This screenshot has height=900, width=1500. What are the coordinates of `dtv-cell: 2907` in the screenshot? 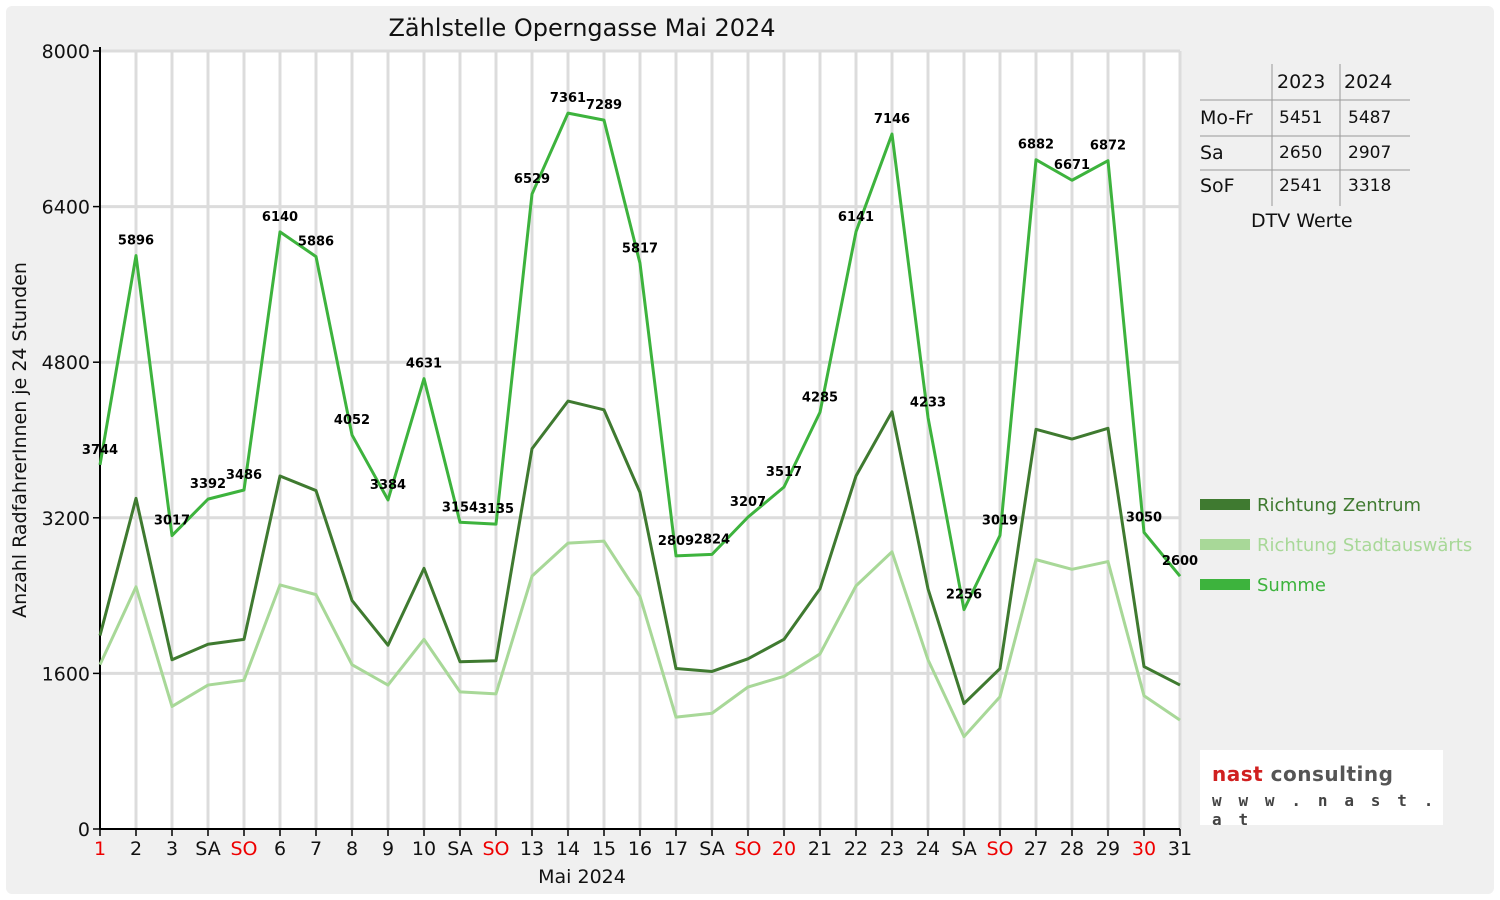 It's located at (1370, 153).